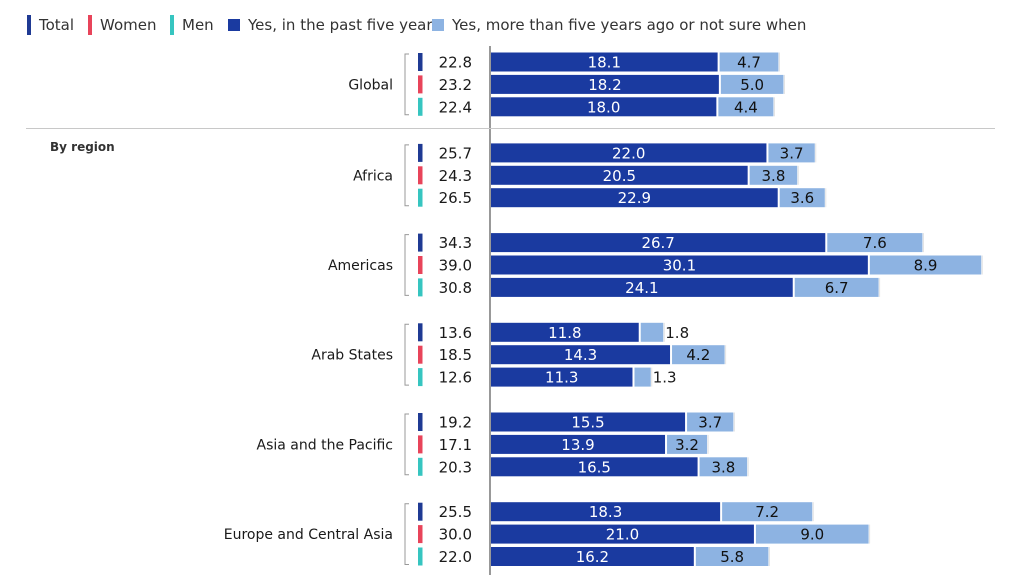  What do you see at coordinates (50, 25) in the screenshot?
I see `legend-total: Total` at bounding box center [50, 25].